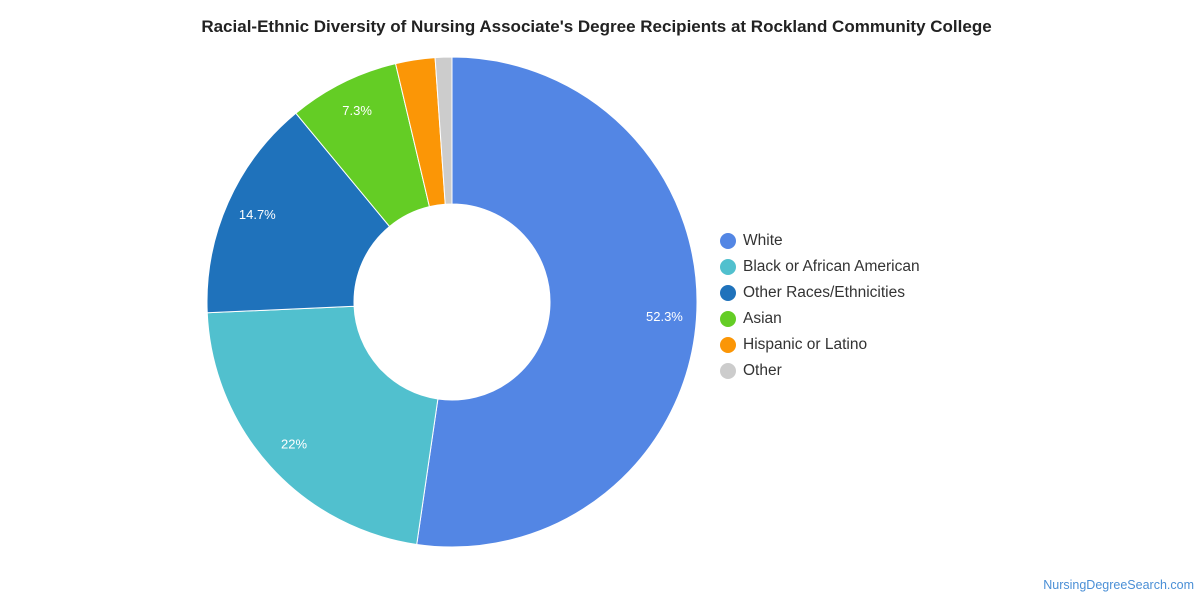  Describe the element at coordinates (820, 319) in the screenshot. I see `legend-item: Asian` at that location.